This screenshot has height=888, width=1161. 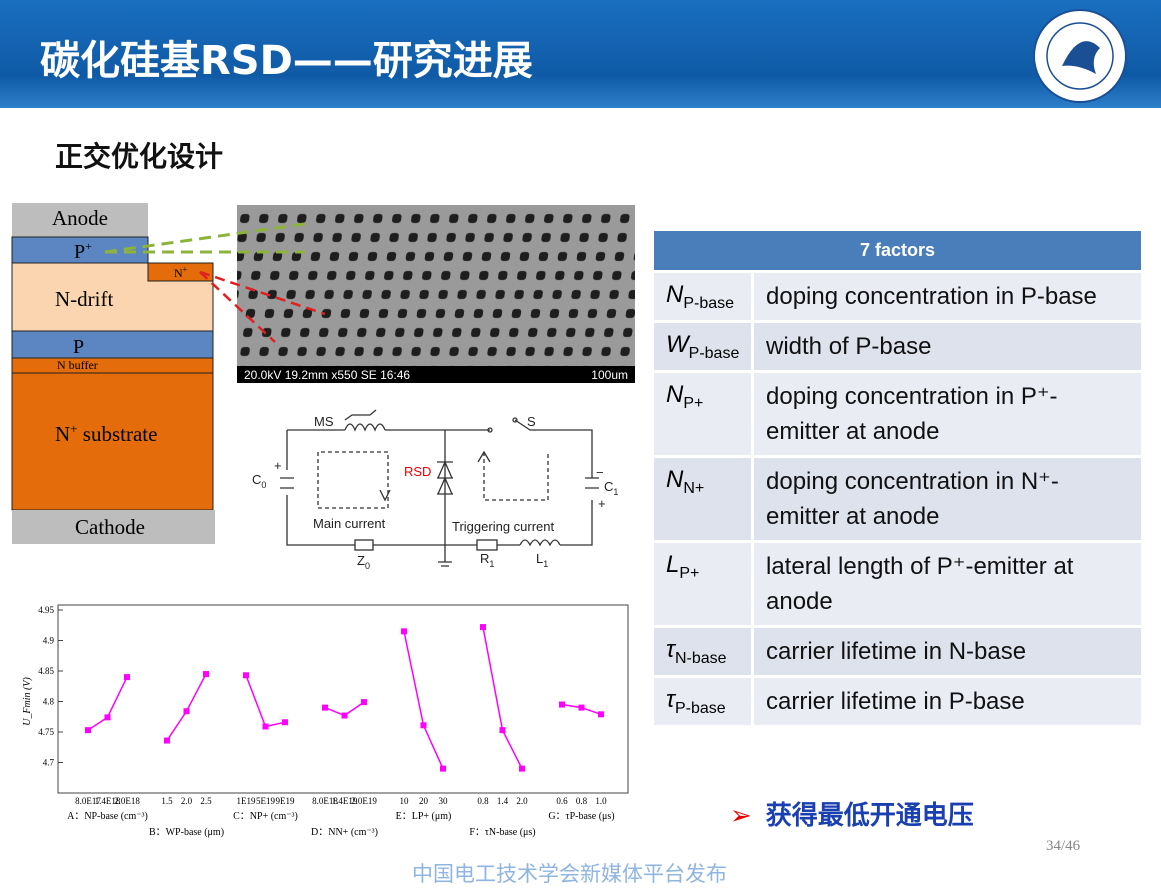 What do you see at coordinates (327, 375) in the screenshot?
I see `sem-caption: 20.0kV 19.2mm x550 SE 16:46` at bounding box center [327, 375].